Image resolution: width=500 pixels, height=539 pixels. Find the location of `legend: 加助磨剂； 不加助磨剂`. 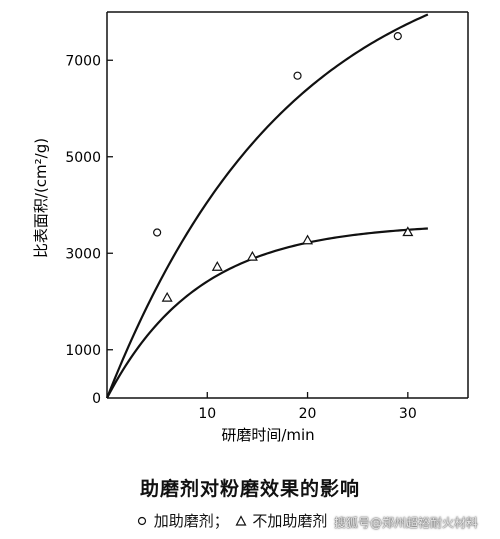

legend: 加助磨剂； 不加助磨剂 is located at coordinates (231, 520).